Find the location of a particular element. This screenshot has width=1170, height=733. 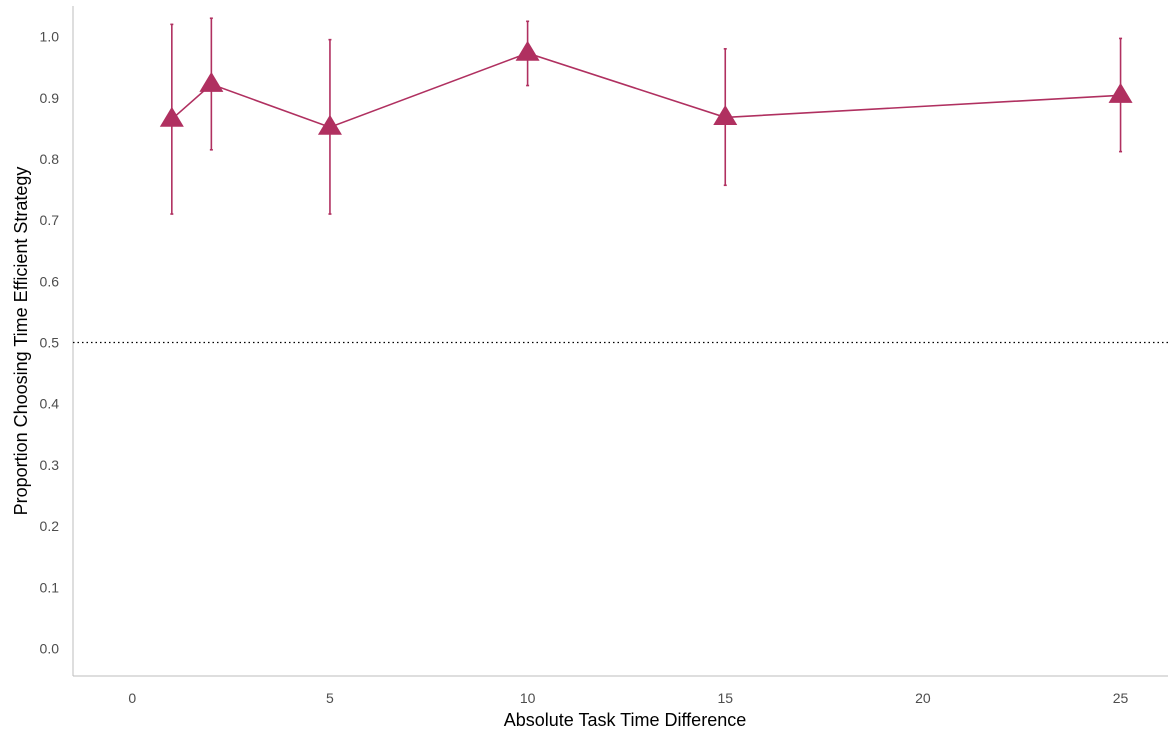

x-tick-label: 25 is located at coordinates (1121, 698).